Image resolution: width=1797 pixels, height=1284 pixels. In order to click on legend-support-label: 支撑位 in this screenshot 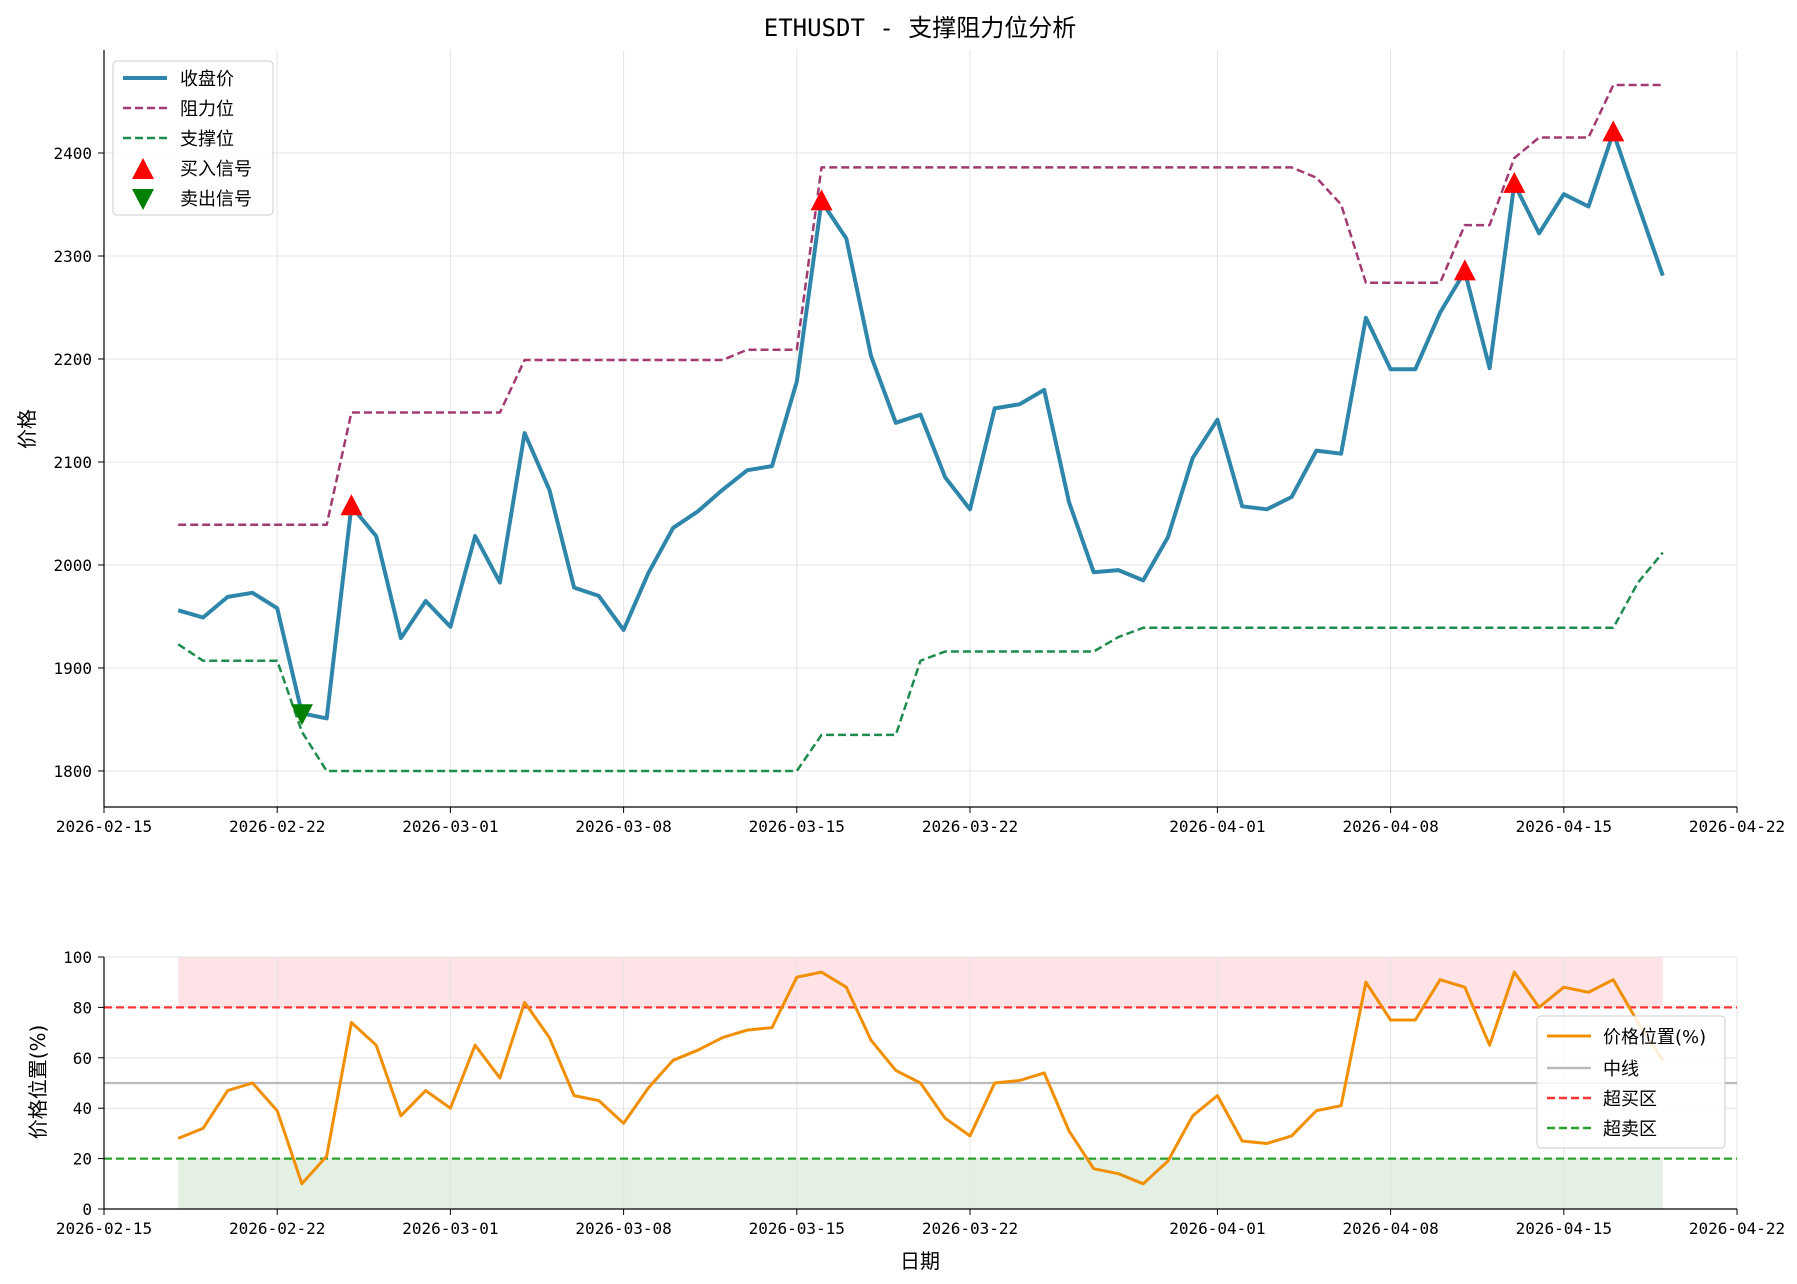, I will do `click(207, 139)`.